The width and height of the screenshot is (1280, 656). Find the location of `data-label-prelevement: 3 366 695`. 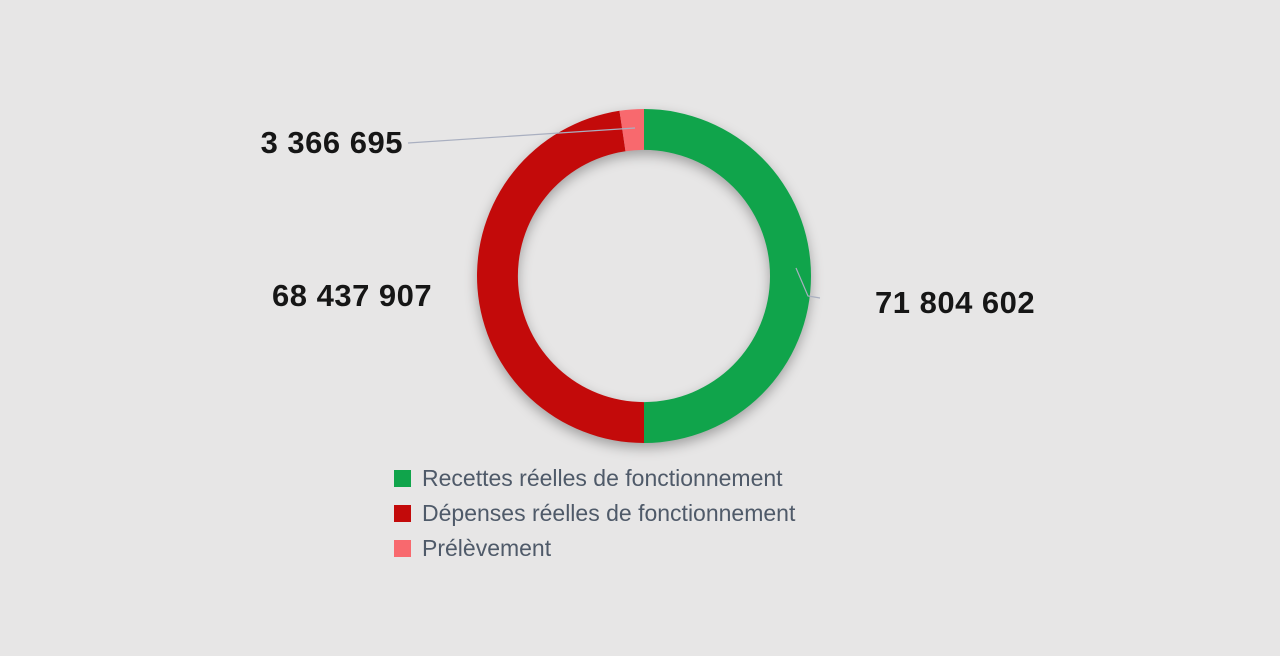

data-label-prelevement: 3 366 695 is located at coordinates (331, 142).